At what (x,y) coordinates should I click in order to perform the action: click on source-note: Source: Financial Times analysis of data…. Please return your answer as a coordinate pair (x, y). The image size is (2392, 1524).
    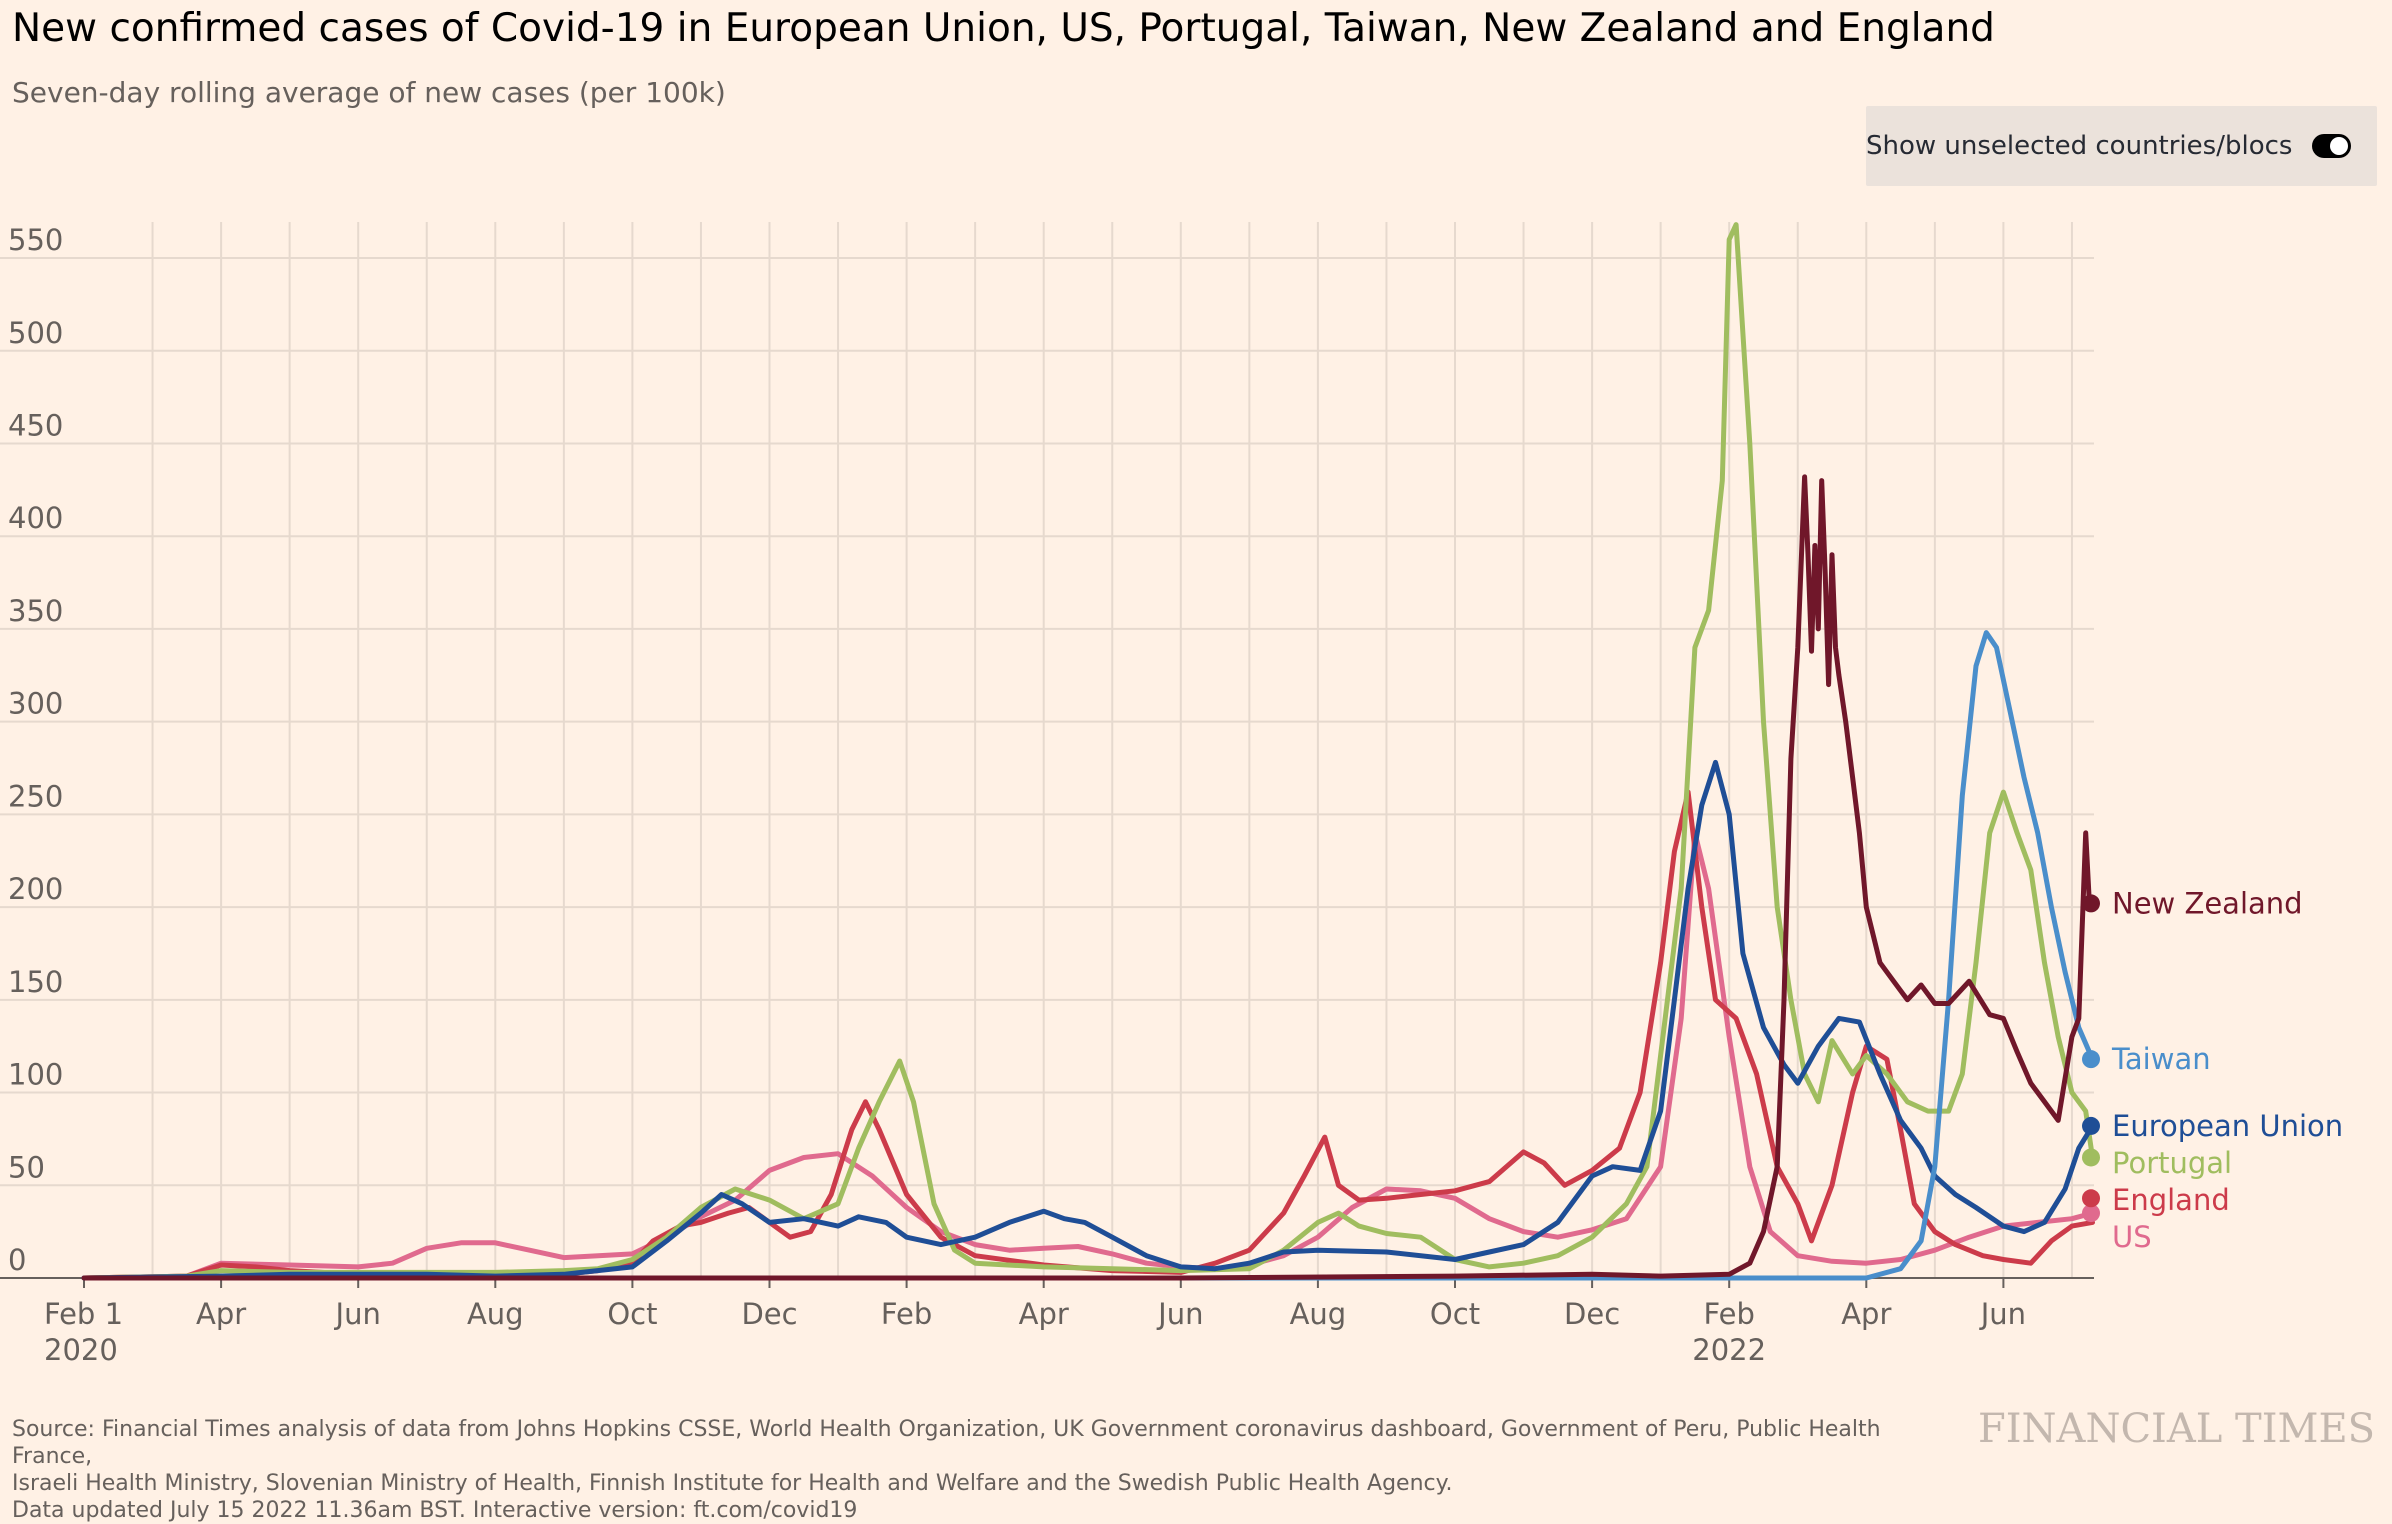
    Looking at the image, I should click on (982, 1470).